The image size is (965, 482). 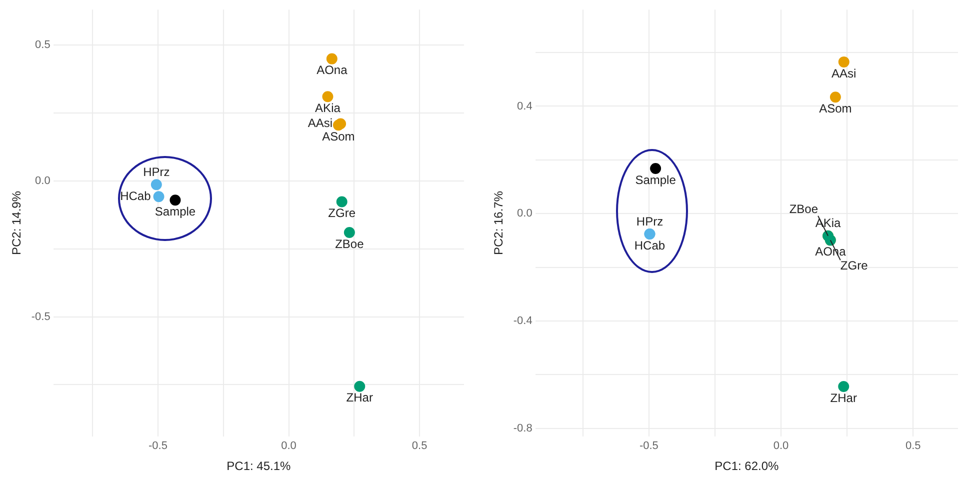 I want to click on x-axis-title: PC1: 62.0%, so click(x=747, y=466).